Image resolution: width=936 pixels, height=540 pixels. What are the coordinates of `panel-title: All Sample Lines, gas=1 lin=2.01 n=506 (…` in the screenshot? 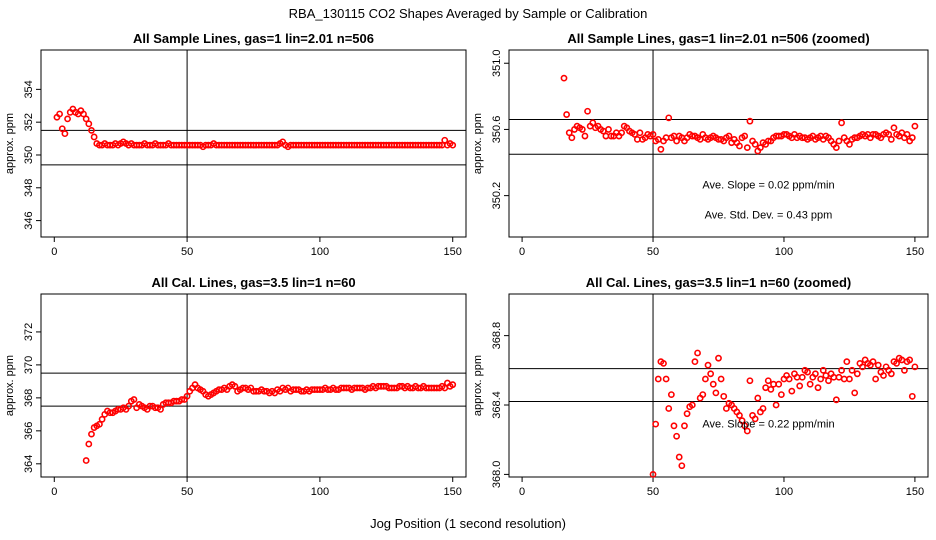 It's located at (718, 38).